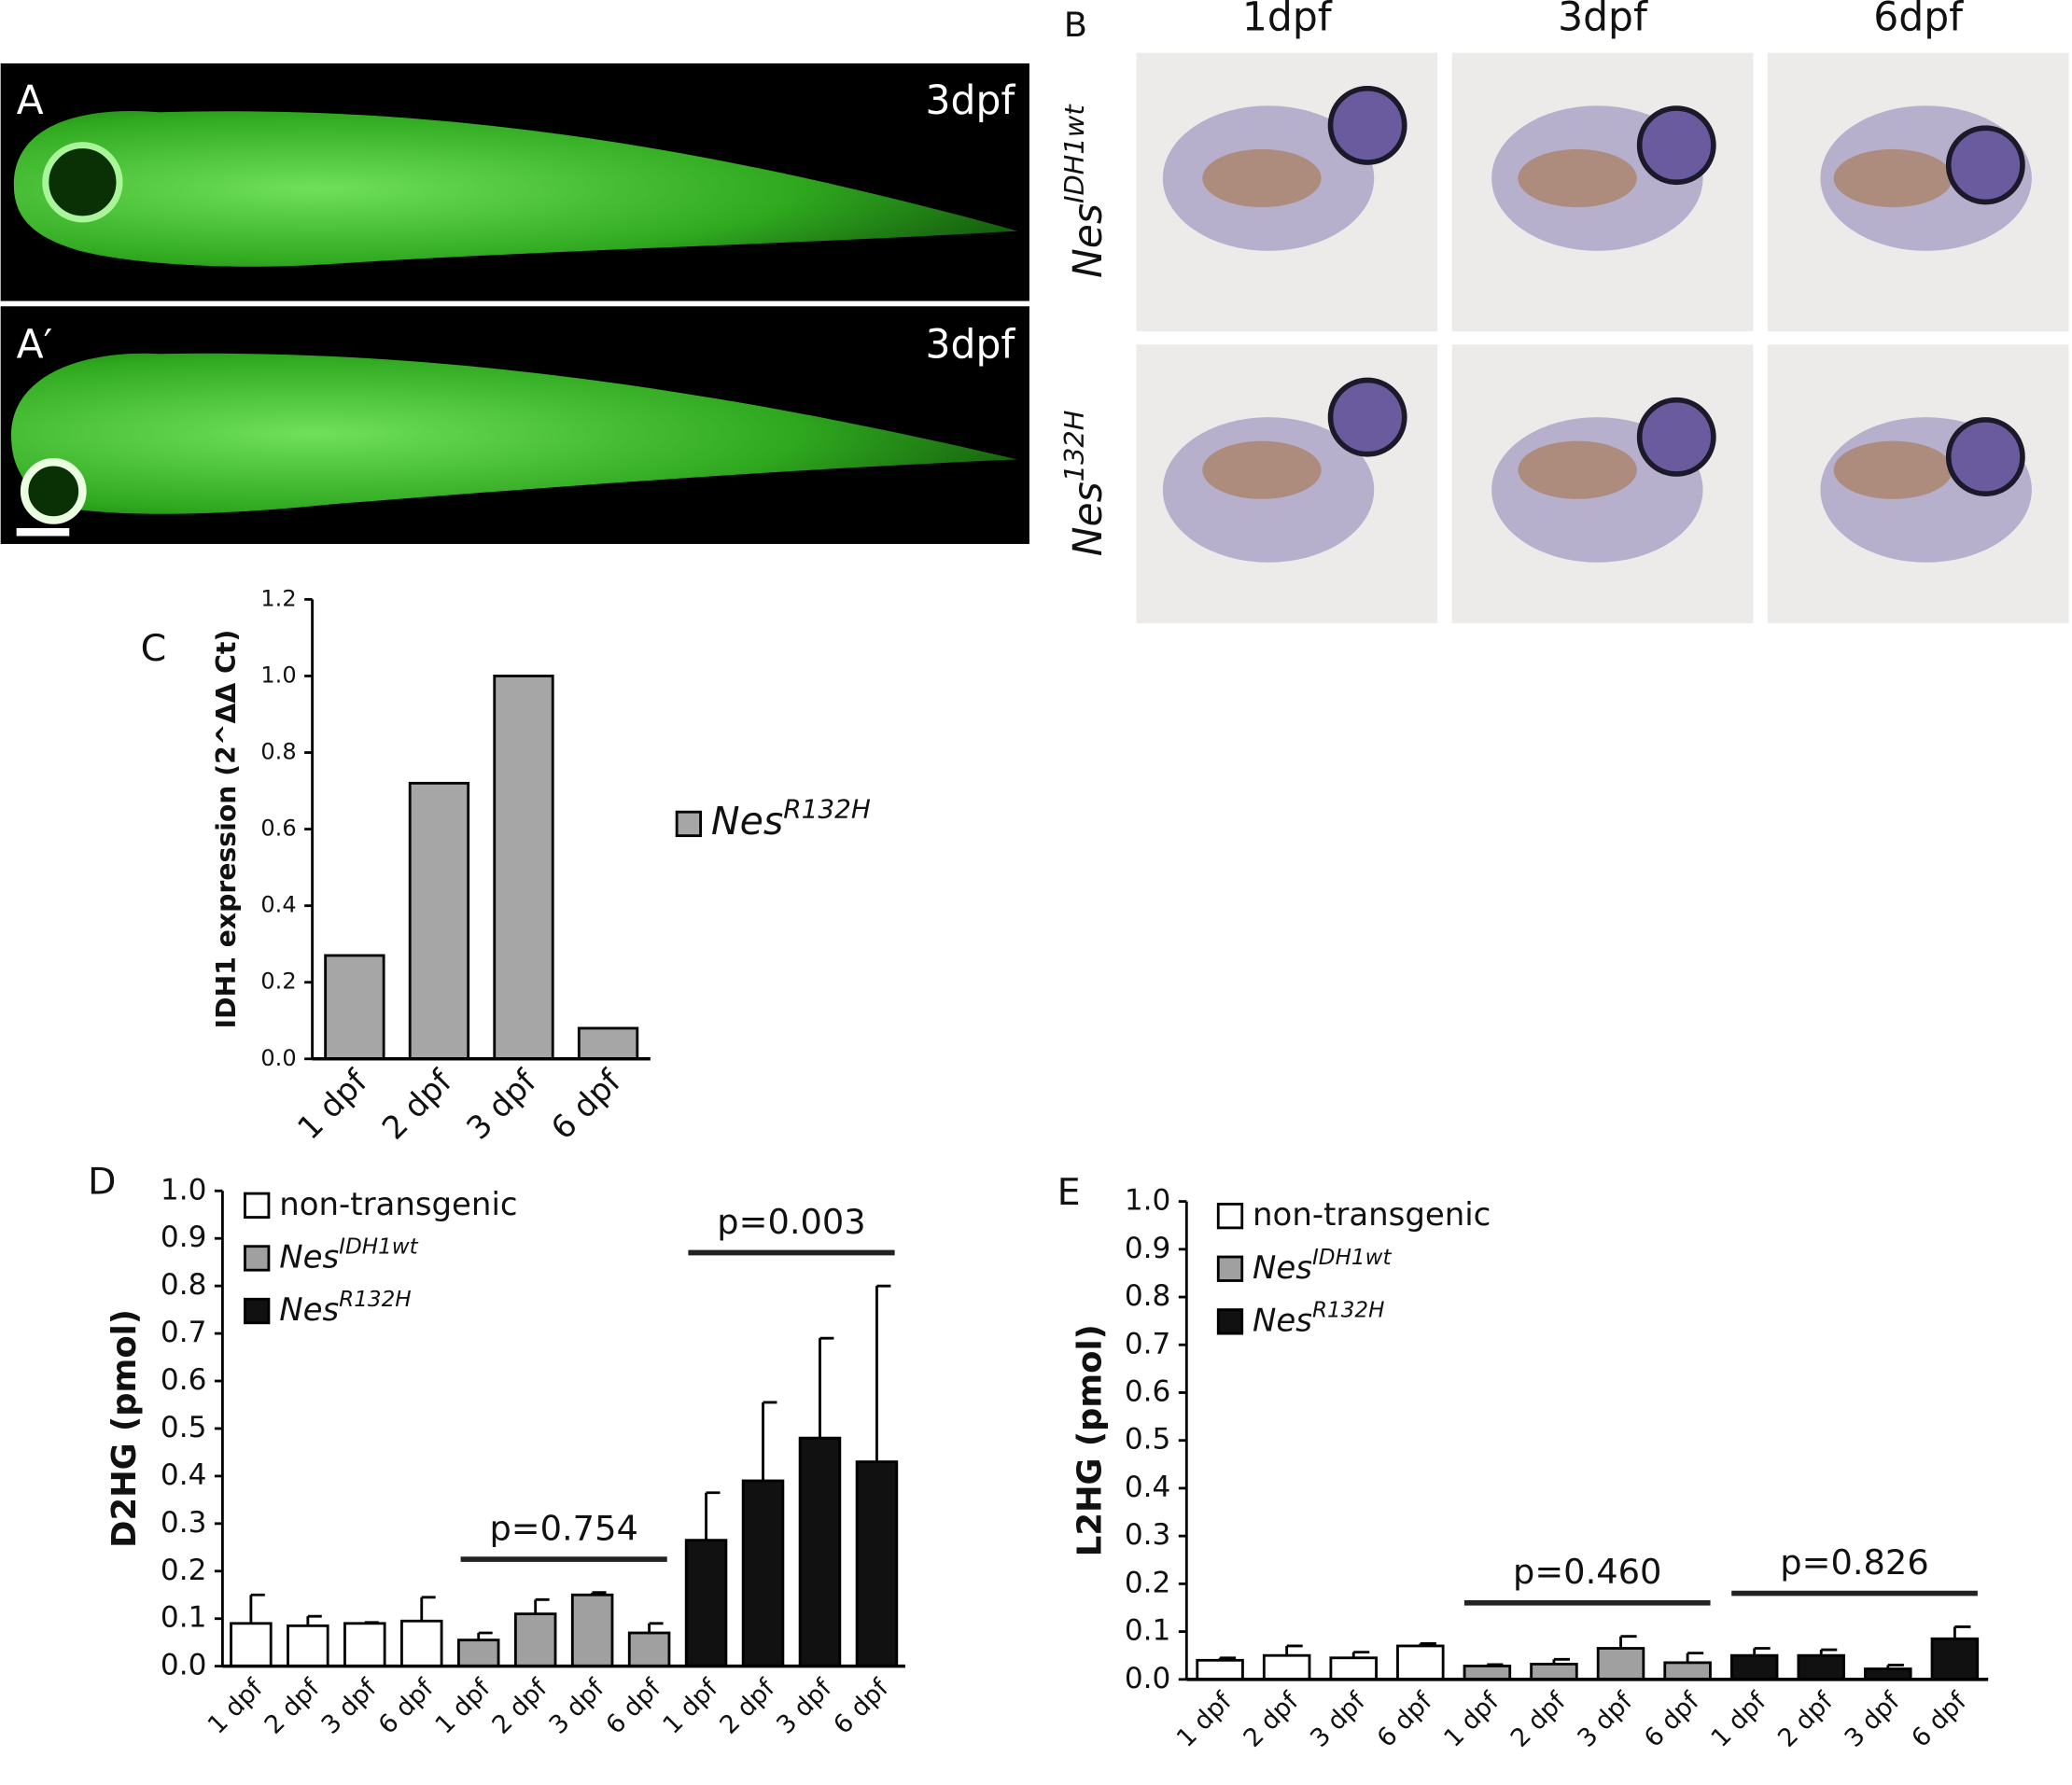 The width and height of the screenshot is (2072, 1785). Describe the element at coordinates (1854, 1563) in the screenshot. I see `p-value: p=0.826` at that location.